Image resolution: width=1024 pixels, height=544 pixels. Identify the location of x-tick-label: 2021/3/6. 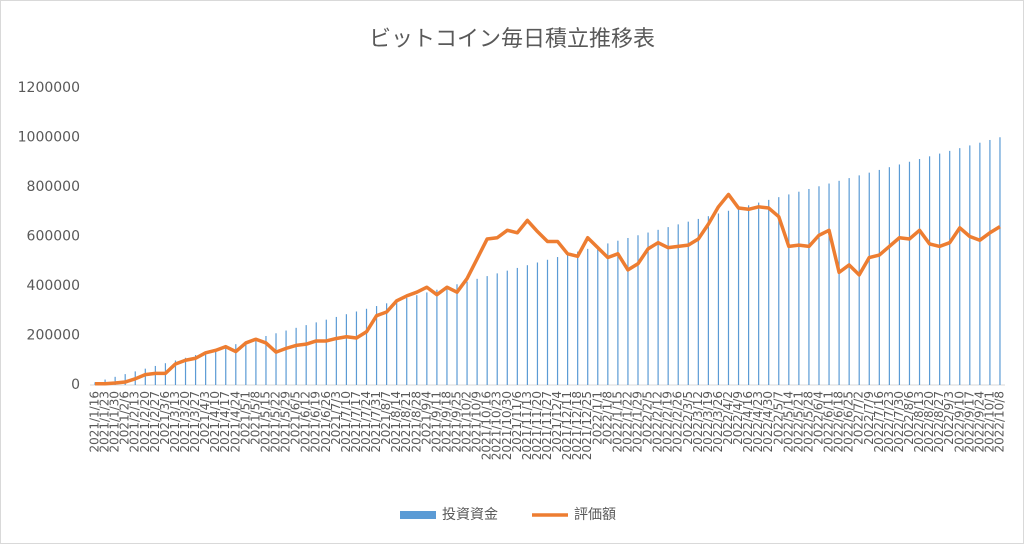
(165, 418).